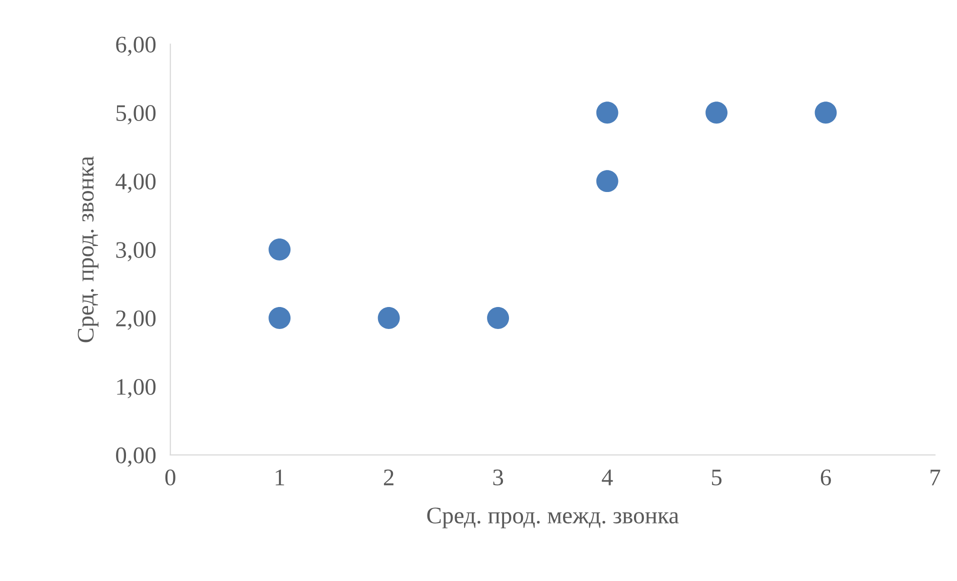 The image size is (957, 581). What do you see at coordinates (280, 478) in the screenshot?
I see `x-tick-label: 1` at bounding box center [280, 478].